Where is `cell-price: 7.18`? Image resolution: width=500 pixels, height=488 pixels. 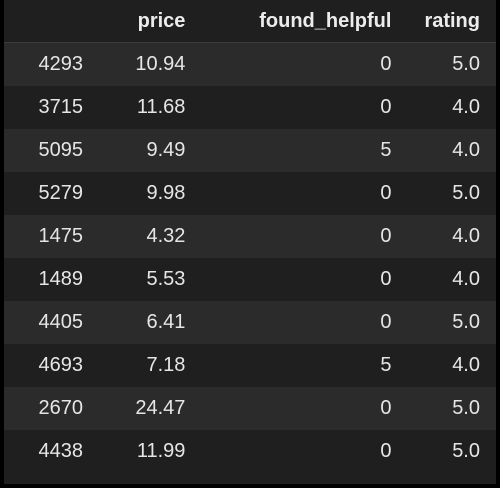 cell-price: 7.18 is located at coordinates (136, 365).